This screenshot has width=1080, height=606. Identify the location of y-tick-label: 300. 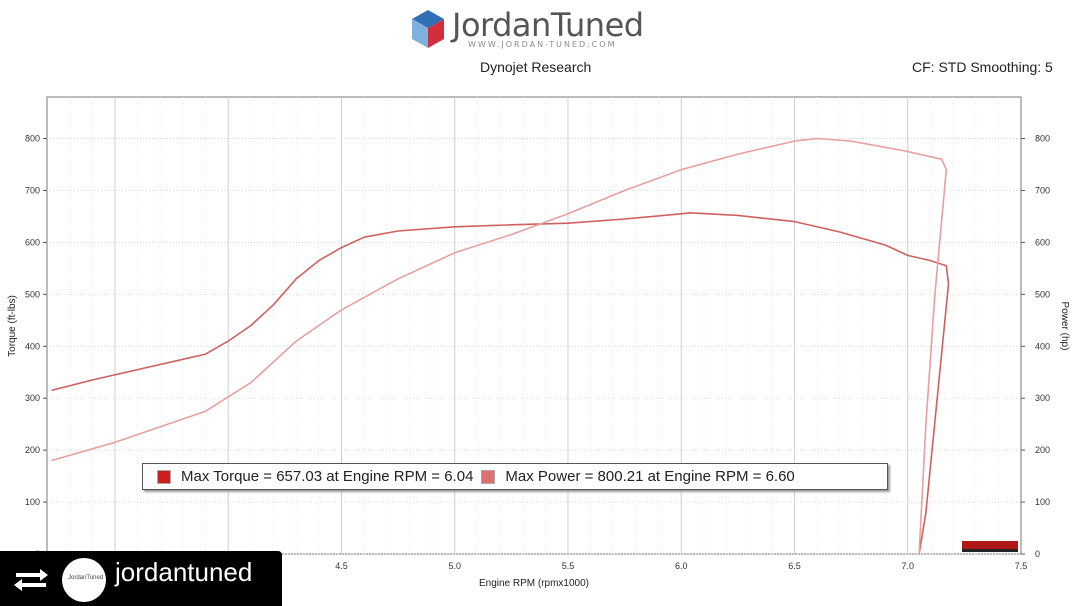
(32, 398).